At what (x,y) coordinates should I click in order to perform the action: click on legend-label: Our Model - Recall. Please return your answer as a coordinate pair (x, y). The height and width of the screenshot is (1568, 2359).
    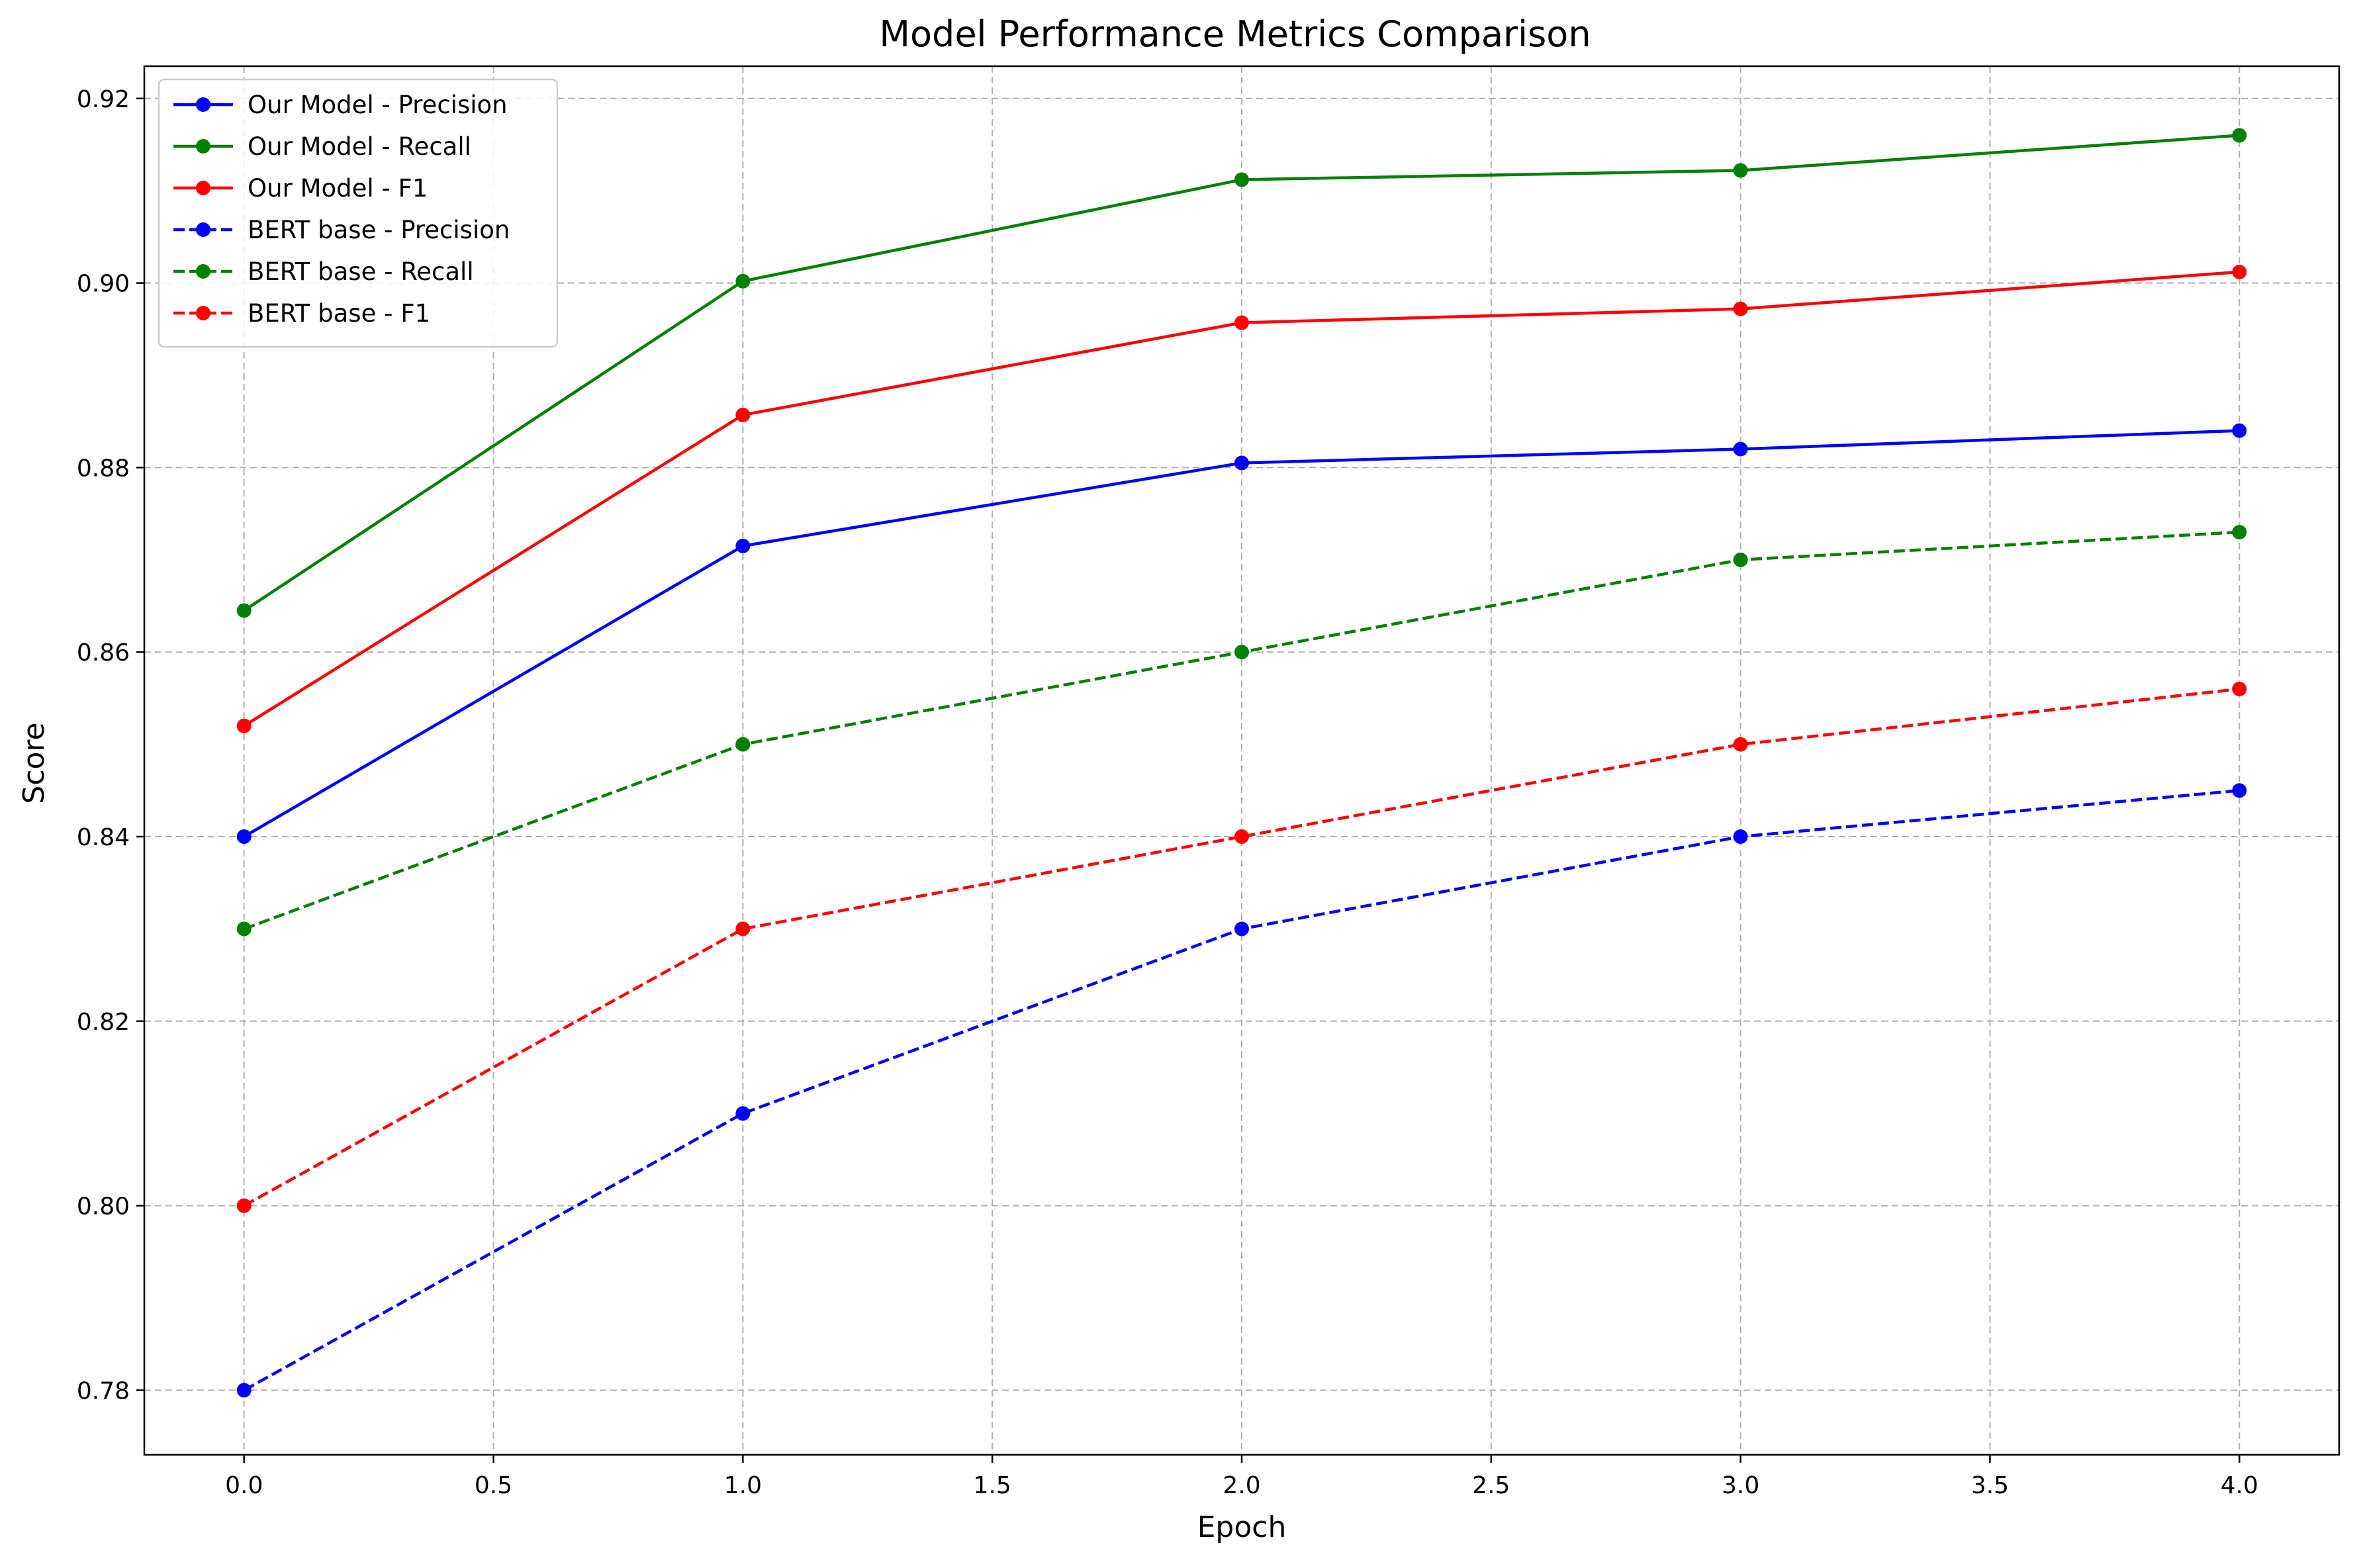
    Looking at the image, I should click on (359, 146).